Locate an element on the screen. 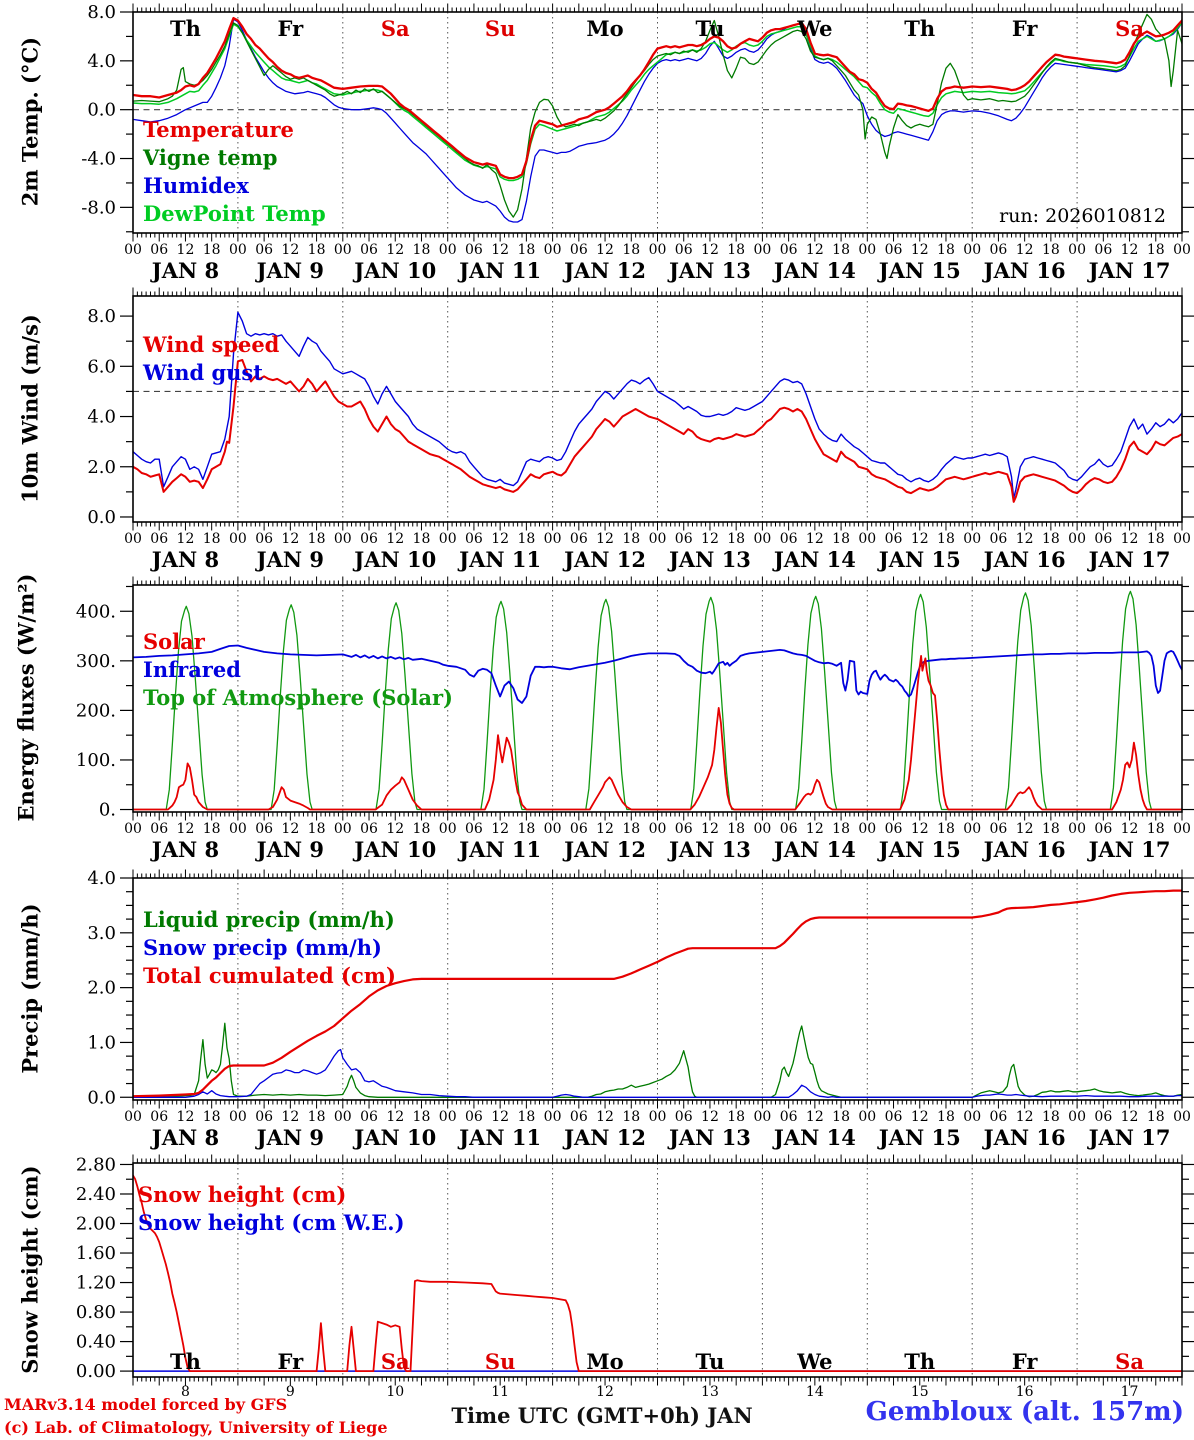 This screenshot has height=1440, width=1194. y-tick-label: 0.0 is located at coordinates (101, 1097).